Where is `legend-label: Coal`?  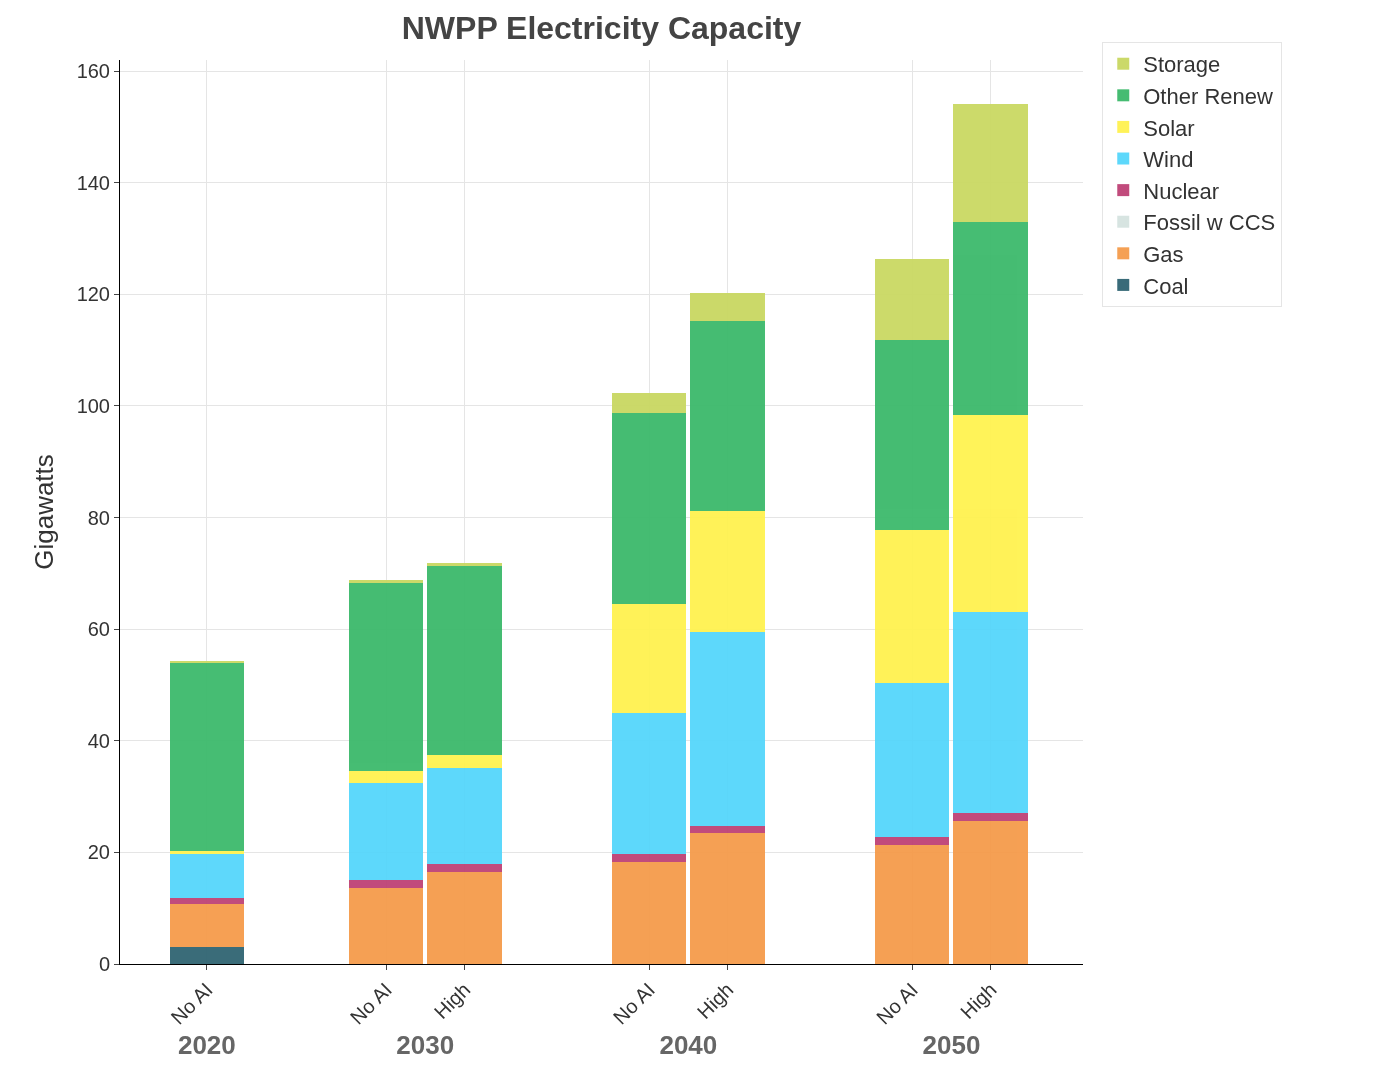 legend-label: Coal is located at coordinates (1166, 286).